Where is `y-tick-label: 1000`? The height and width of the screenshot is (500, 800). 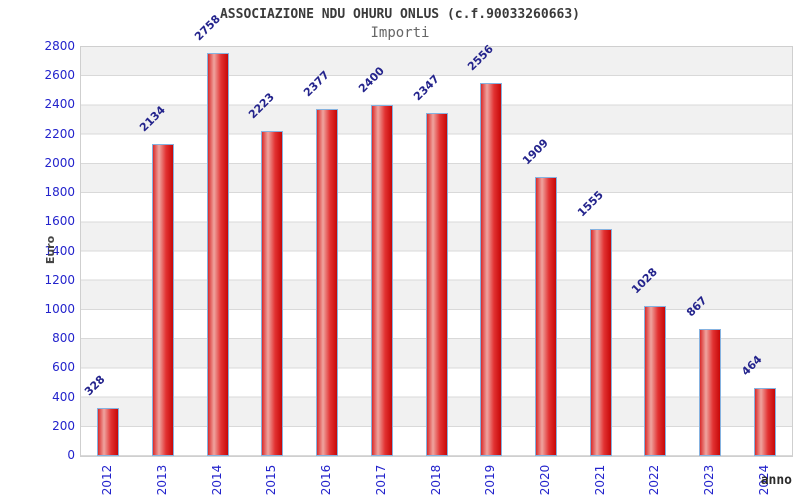
y-tick-label: 1000 is located at coordinates (59, 308).